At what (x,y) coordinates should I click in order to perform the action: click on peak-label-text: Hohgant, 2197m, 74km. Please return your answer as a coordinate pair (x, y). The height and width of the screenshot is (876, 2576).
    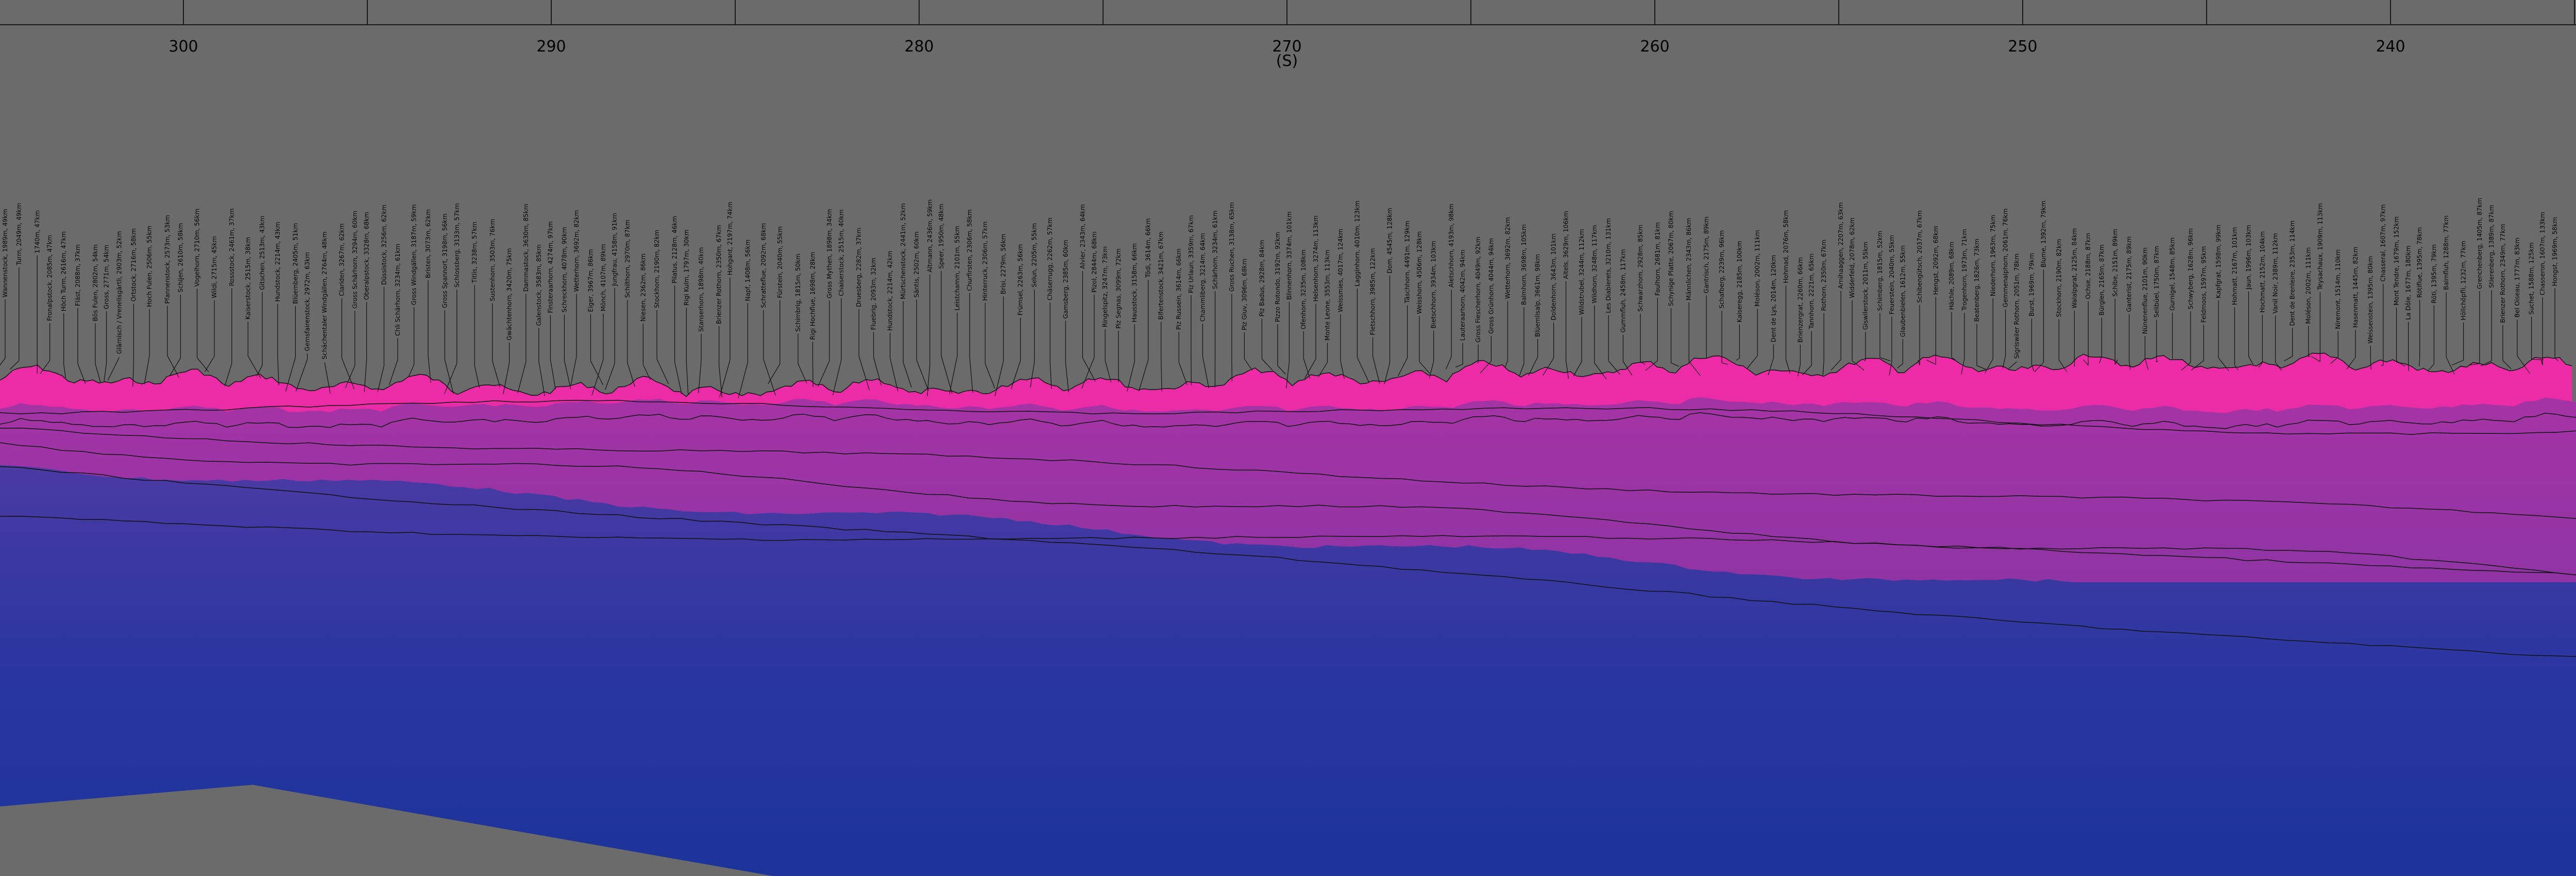
    Looking at the image, I should click on (730, 239).